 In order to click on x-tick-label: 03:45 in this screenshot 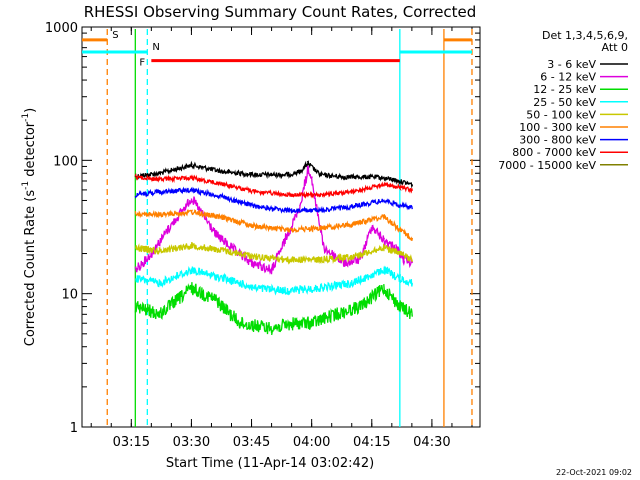, I will do `click(251, 442)`.